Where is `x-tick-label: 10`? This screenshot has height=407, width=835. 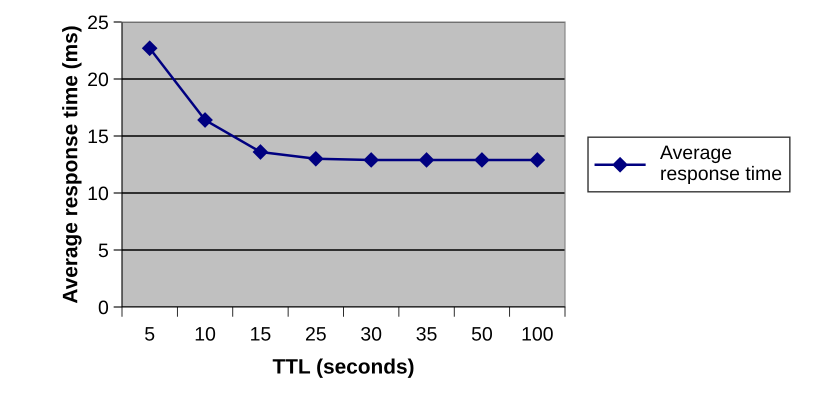 x-tick-label: 10 is located at coordinates (206, 333).